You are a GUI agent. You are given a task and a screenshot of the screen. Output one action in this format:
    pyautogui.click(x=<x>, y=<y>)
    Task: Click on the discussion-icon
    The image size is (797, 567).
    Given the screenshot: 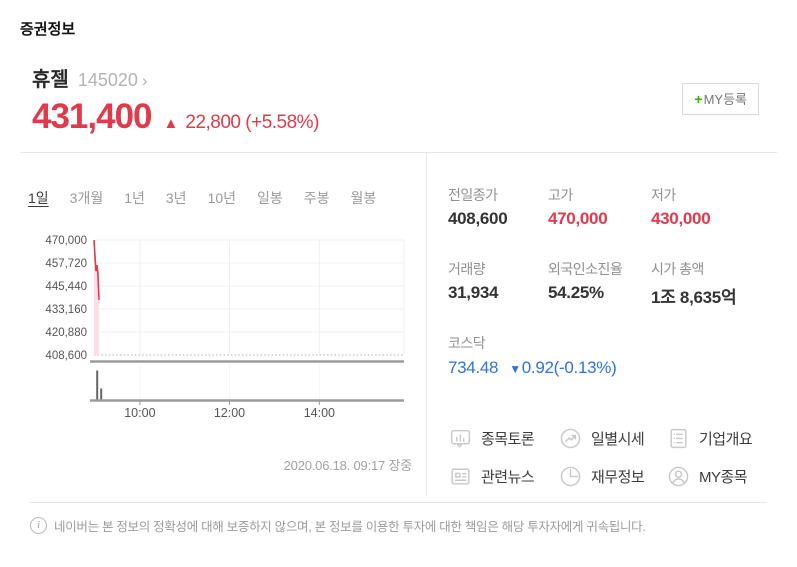 What is the action you would take?
    pyautogui.click(x=460, y=438)
    